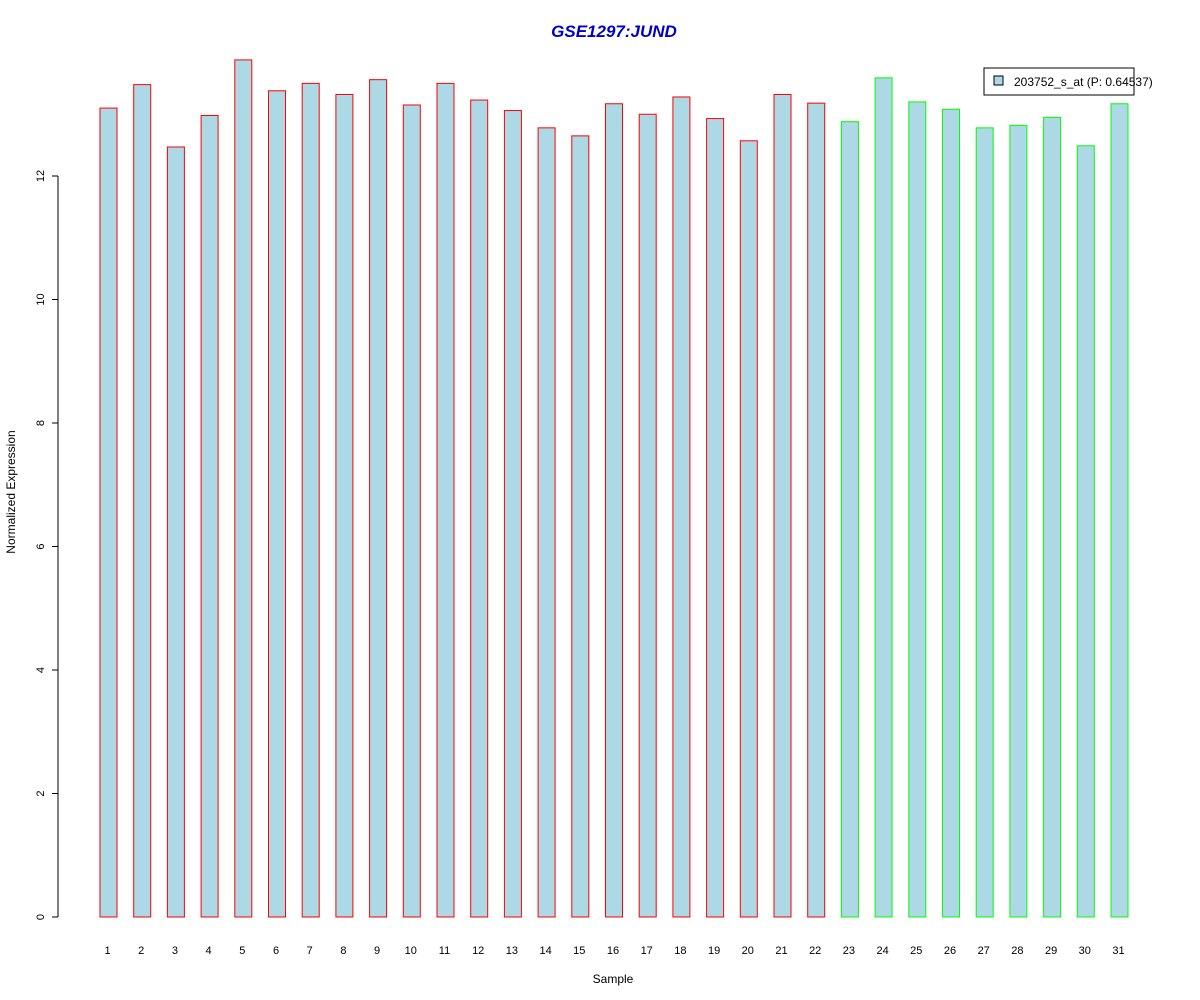  I want to click on x-tick-label: 22, so click(815, 951).